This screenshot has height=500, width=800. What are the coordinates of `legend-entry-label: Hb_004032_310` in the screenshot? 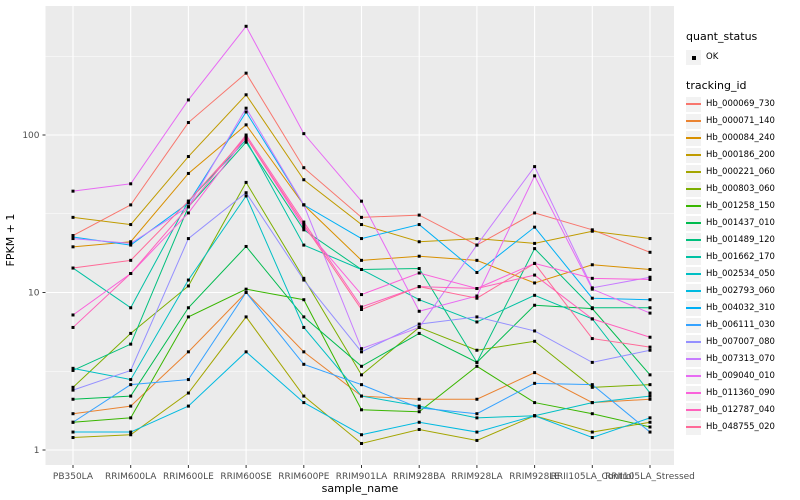 It's located at (740, 308).